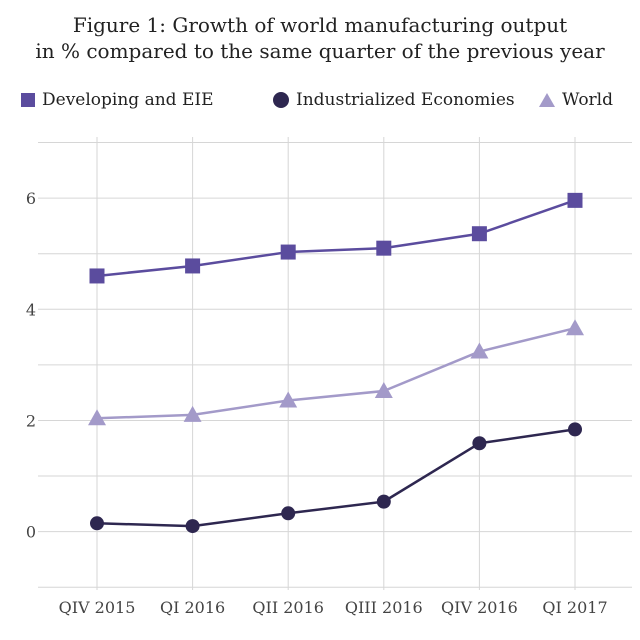 Image resolution: width=640 pixels, height=640 pixels. I want to click on x-tick-label: QIV 2016, so click(479, 607).